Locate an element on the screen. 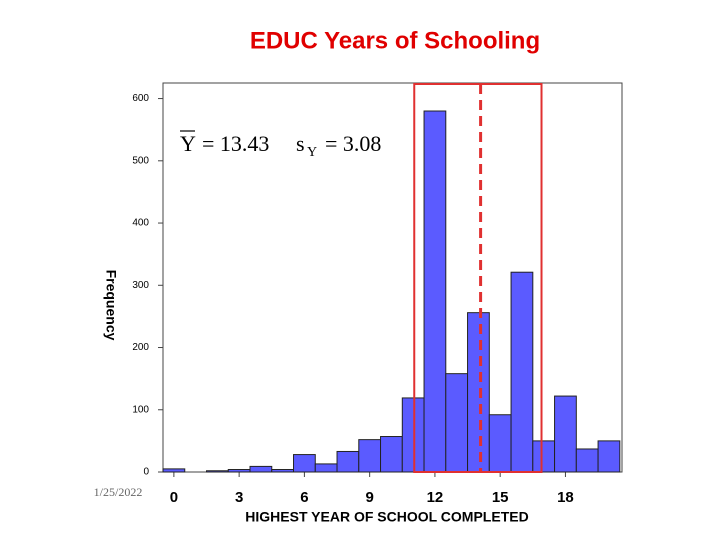 The image size is (720, 540). y-tick-label: 200 is located at coordinates (140, 347).